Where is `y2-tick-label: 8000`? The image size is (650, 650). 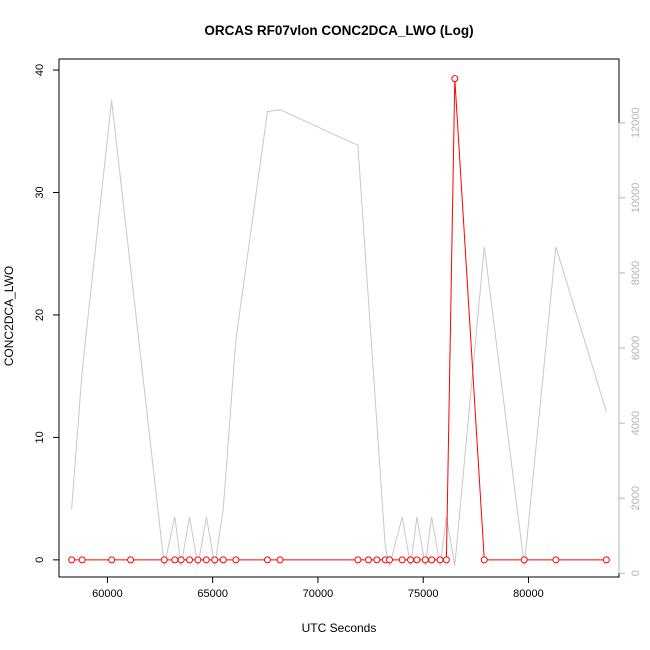 y2-tick-label: 8000 is located at coordinates (636, 273).